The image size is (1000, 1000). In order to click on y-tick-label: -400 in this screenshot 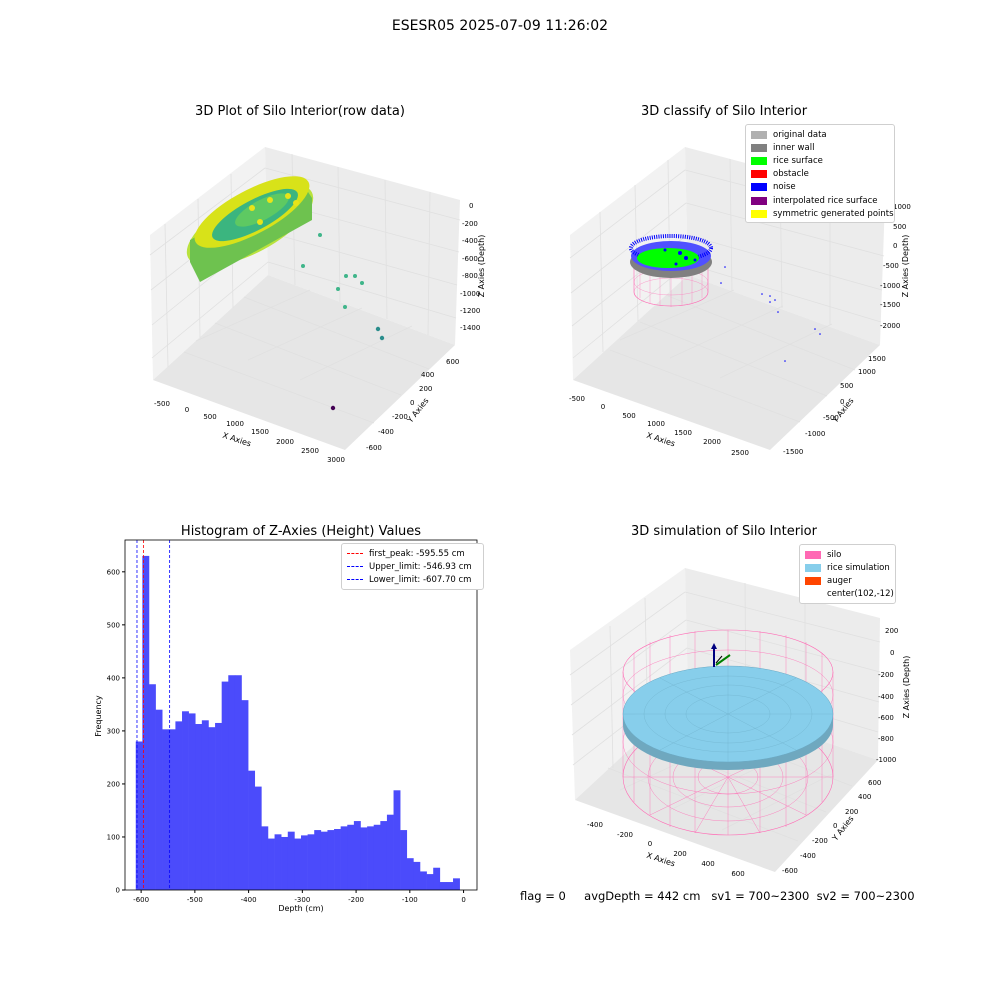, I will do `click(386, 432)`.